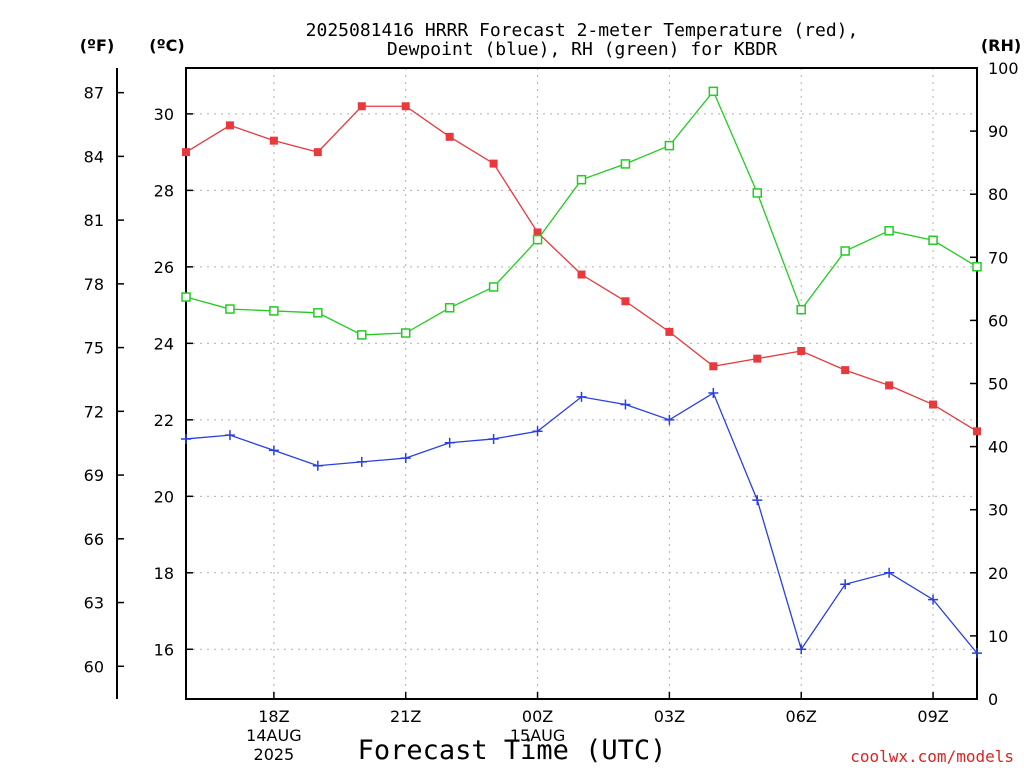 This screenshot has width=1024, height=768. What do you see at coordinates (993, 699) in the screenshot?
I see `rh-tick-label: 0` at bounding box center [993, 699].